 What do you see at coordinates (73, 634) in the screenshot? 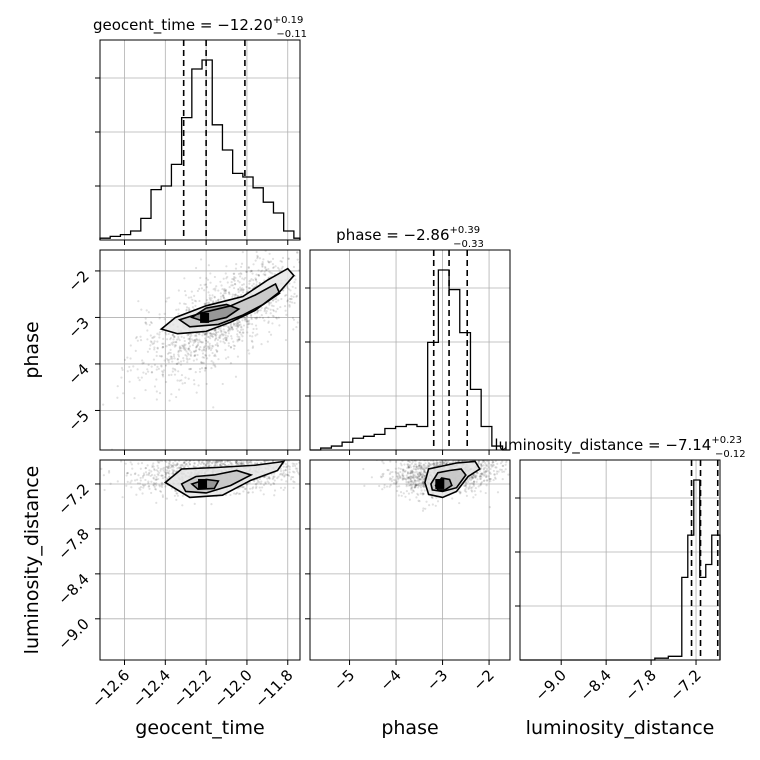
I see `y-tick-label: −9.0` at bounding box center [73, 634].